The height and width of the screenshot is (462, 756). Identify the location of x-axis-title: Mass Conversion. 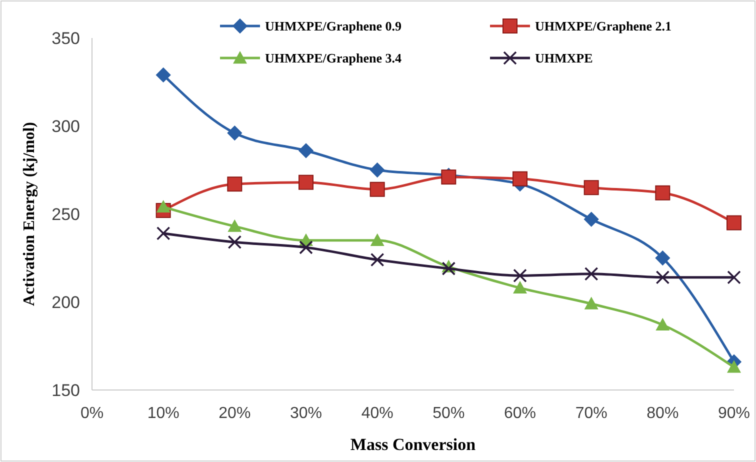
(413, 444).